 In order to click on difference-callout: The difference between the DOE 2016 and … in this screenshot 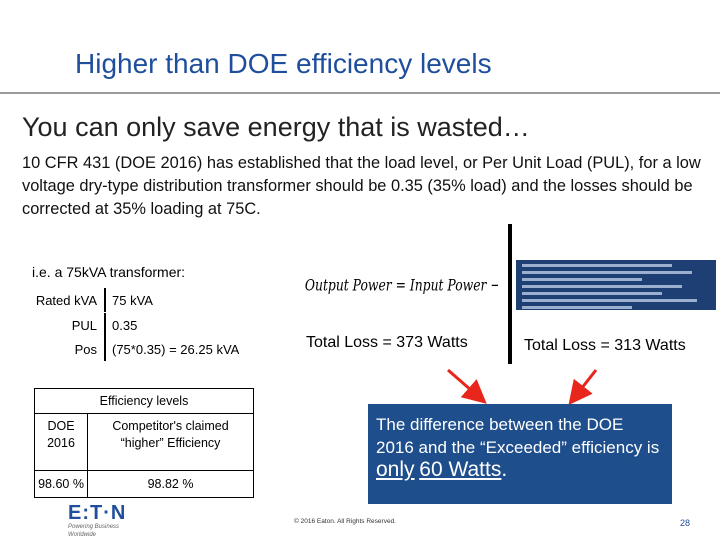, I will do `click(520, 454)`.